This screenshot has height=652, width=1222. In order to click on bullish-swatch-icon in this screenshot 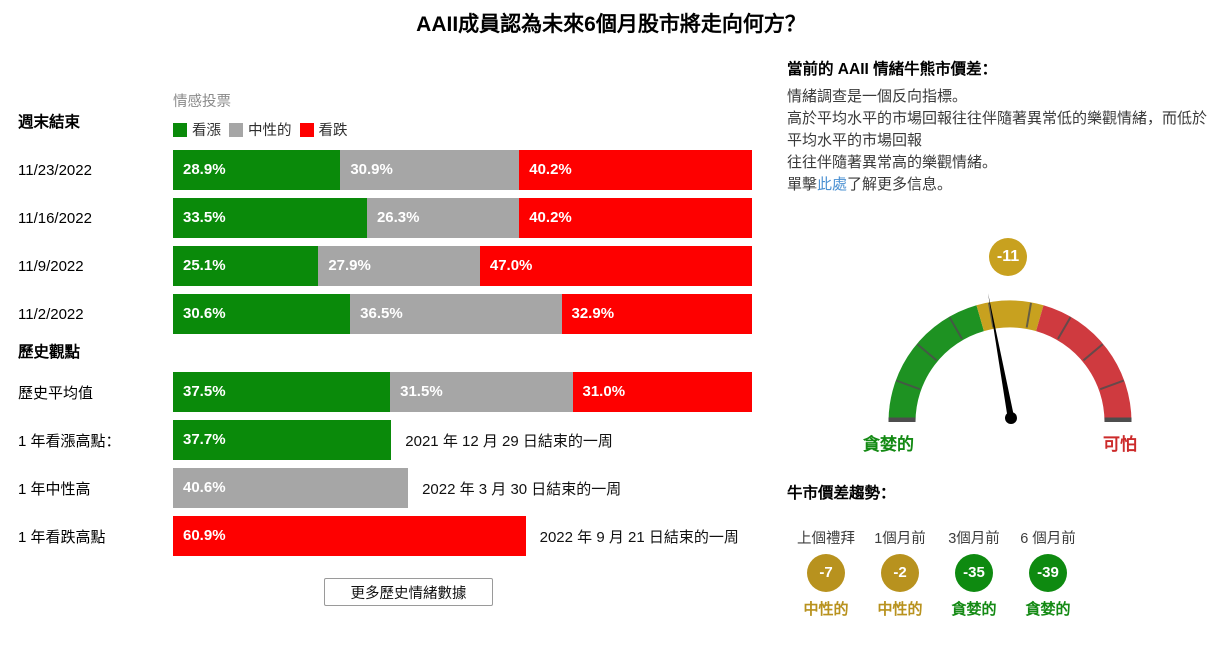, I will do `click(180, 129)`.